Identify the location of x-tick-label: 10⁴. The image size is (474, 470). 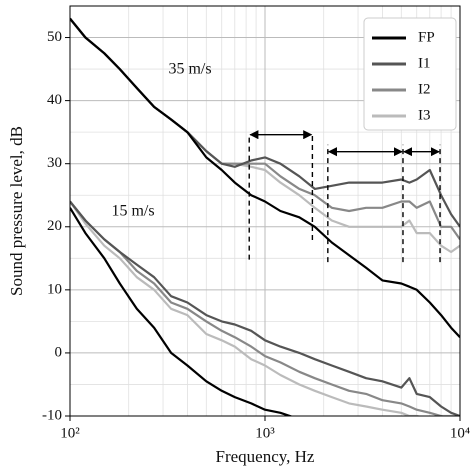
(460, 433).